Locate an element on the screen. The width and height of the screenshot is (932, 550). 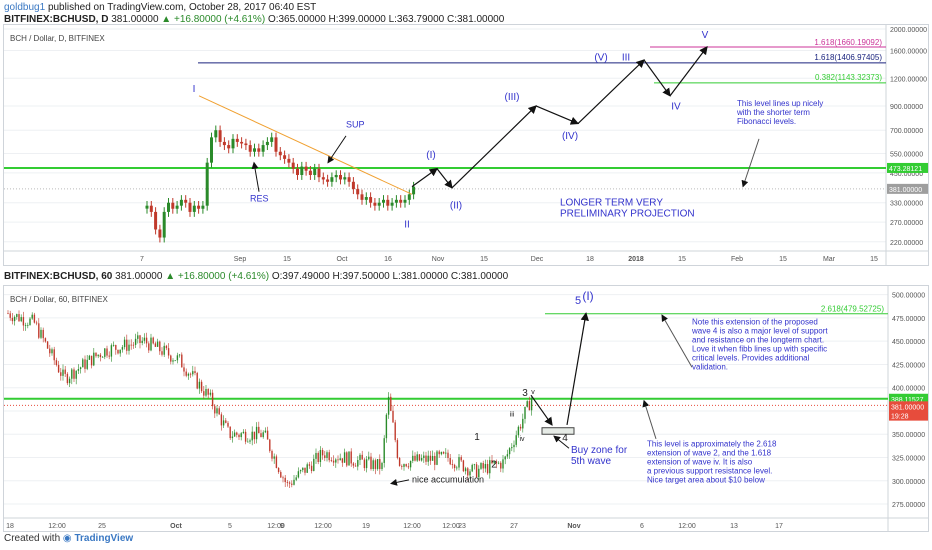
price2-tag-text-1: 381.00000 is located at coordinates (907, 407).